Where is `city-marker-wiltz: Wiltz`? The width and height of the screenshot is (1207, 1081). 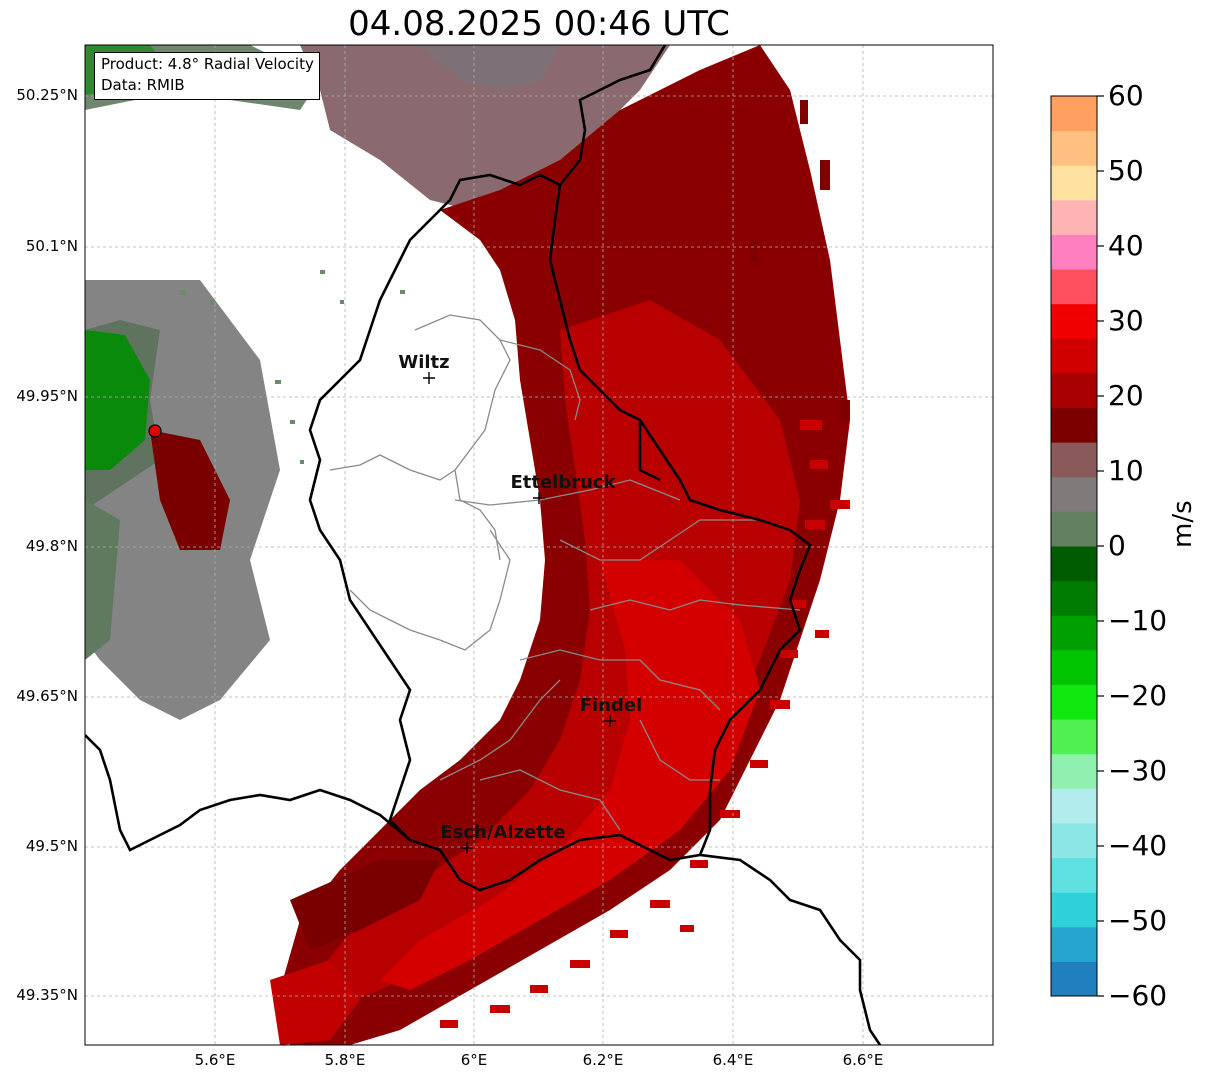
city-marker-wiltz: Wiltz is located at coordinates (424, 368).